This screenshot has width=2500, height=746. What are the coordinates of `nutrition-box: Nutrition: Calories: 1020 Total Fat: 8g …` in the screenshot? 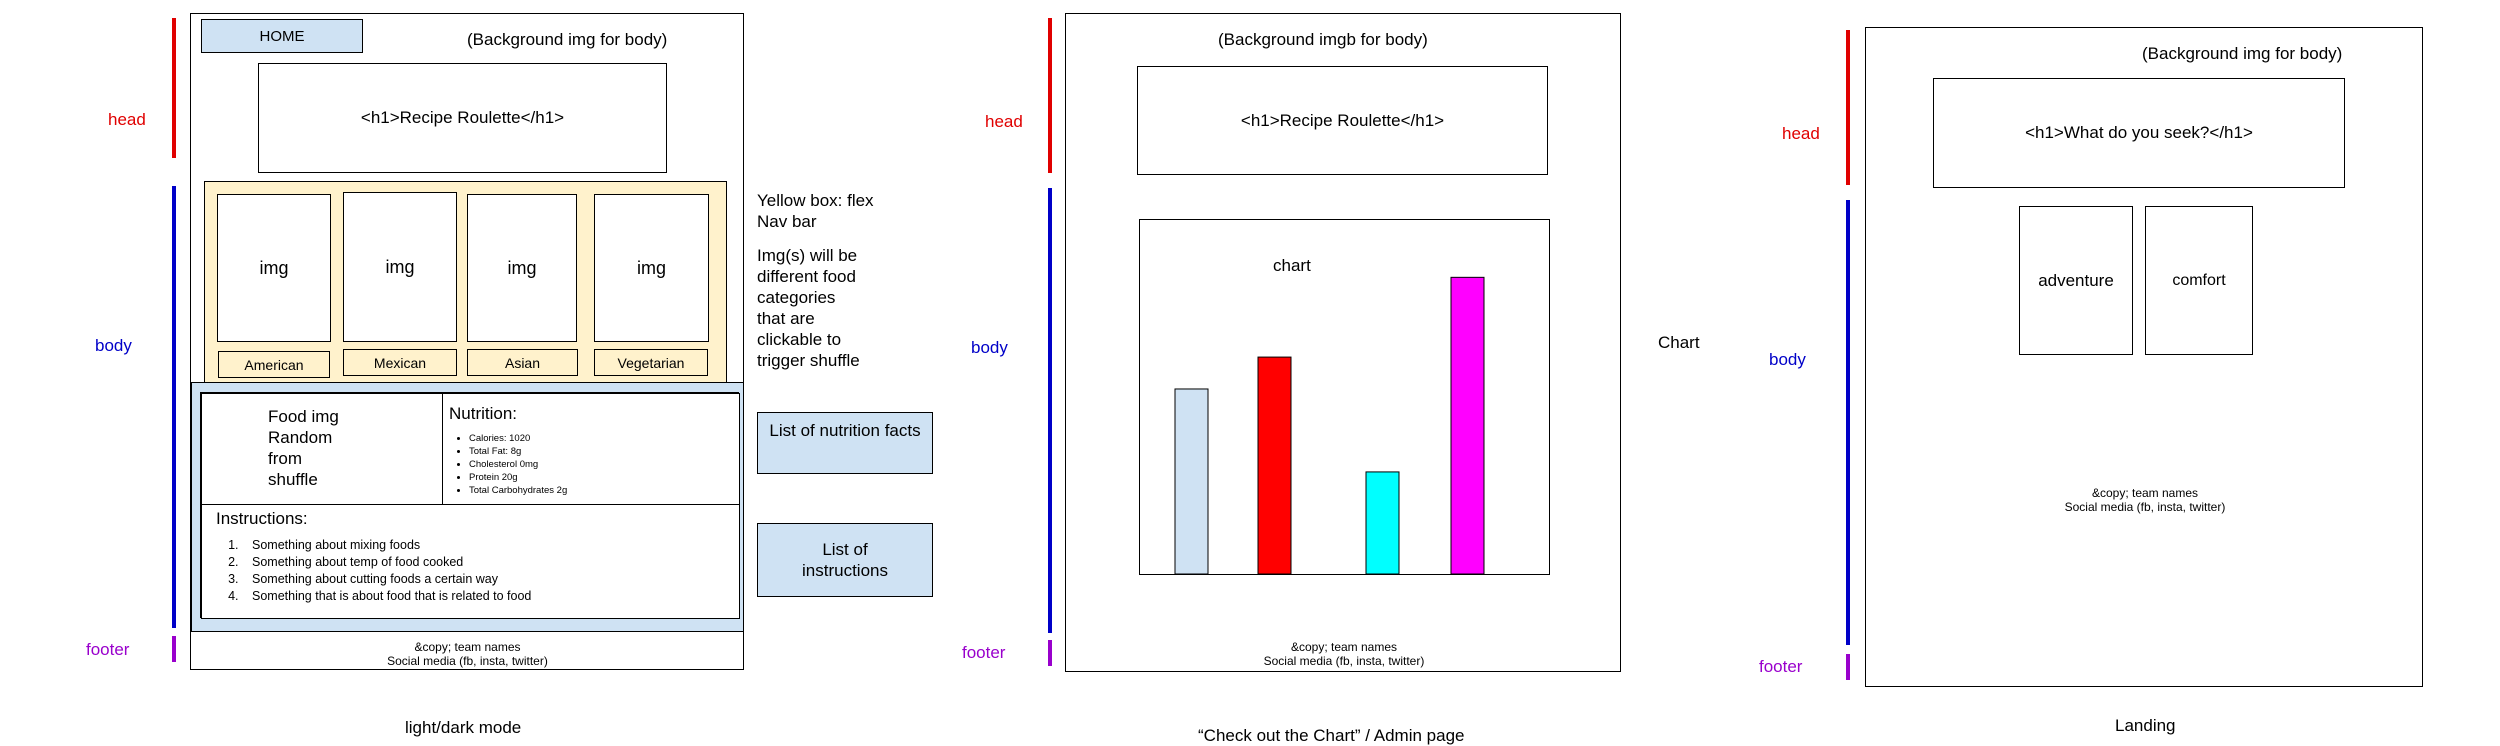 It's located at (591, 449).